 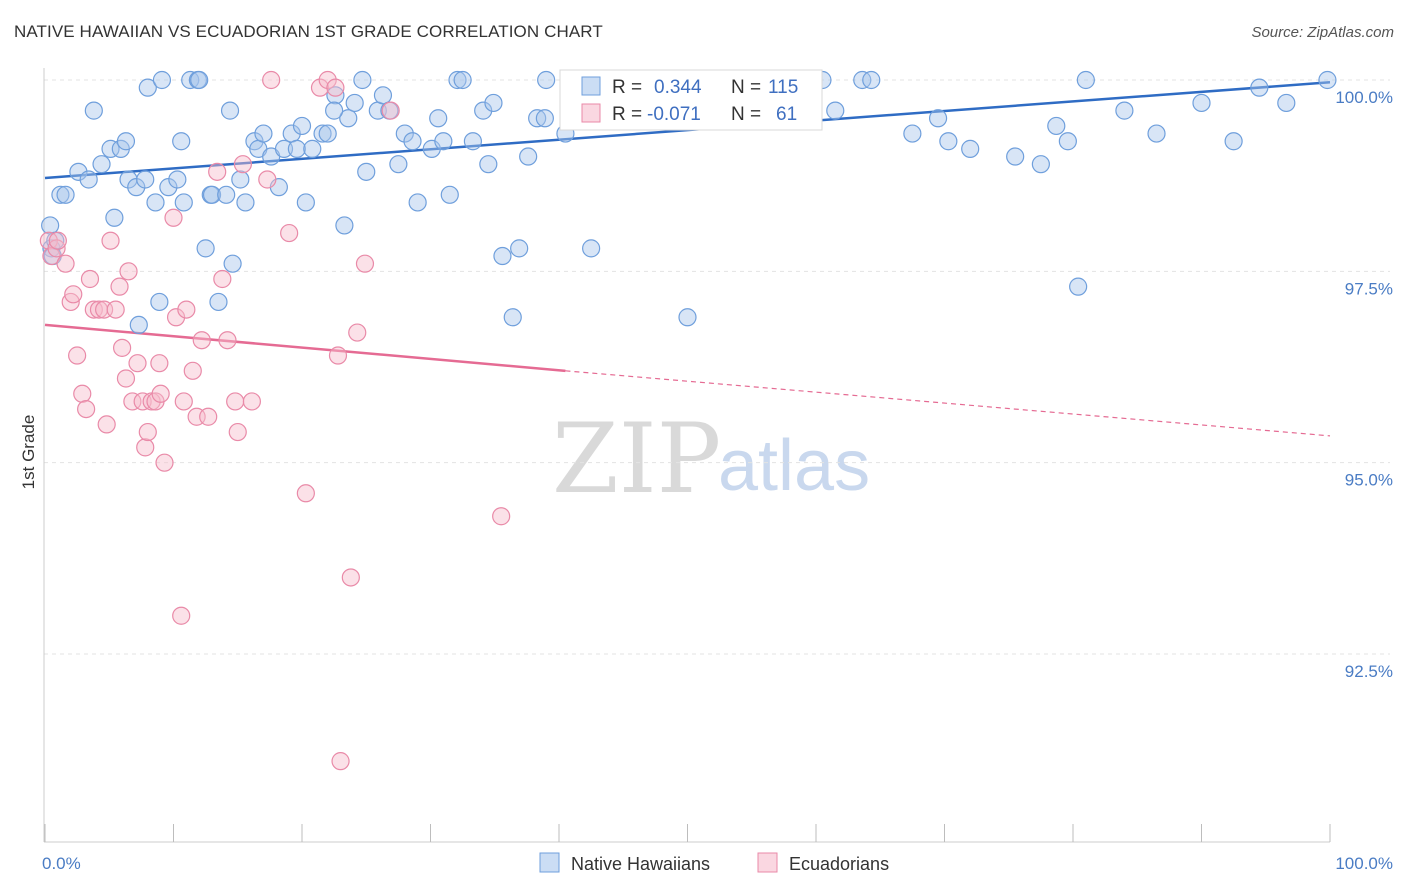 What do you see at coordinates (591, 86) in the screenshot?
I see `legend-swatch-blue` at bounding box center [591, 86].